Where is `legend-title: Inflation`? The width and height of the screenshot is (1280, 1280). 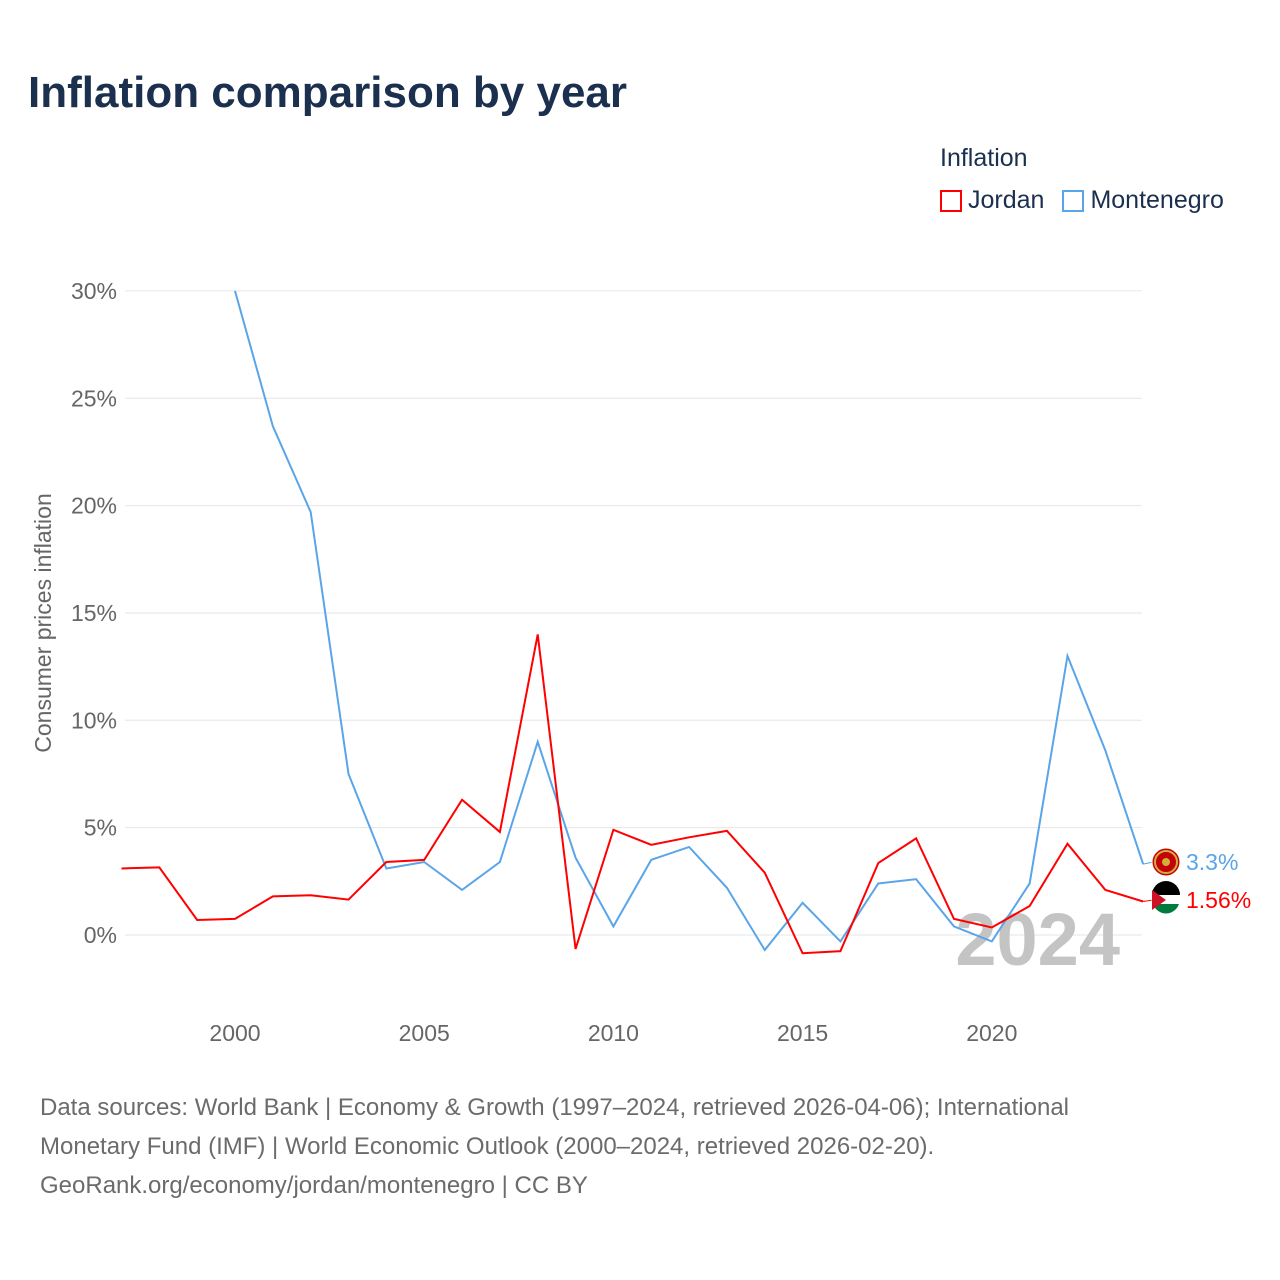
legend-title: Inflation is located at coordinates (984, 158).